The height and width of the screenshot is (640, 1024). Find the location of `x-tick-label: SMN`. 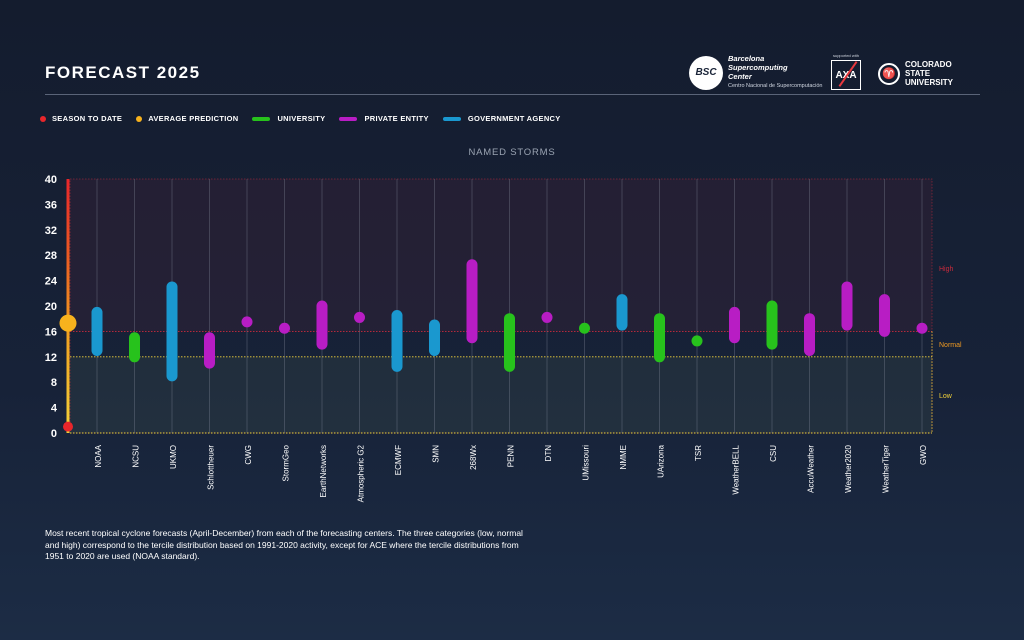

x-tick-label: SMN is located at coordinates (436, 454).